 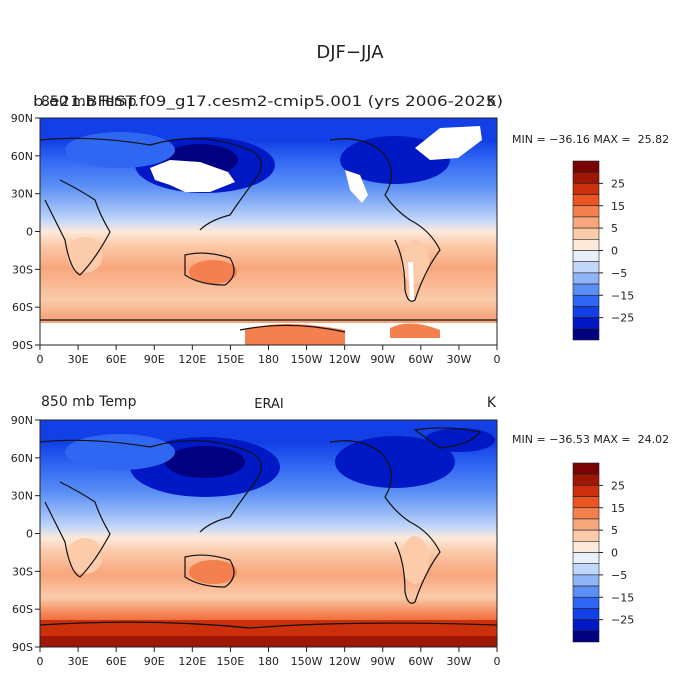 I want to click on y-tick-label: 90S, so click(x=22, y=647).